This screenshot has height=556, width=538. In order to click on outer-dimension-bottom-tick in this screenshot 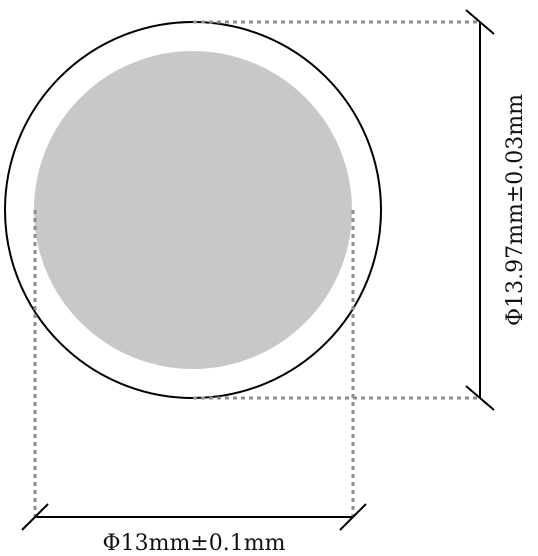, I will do `click(480, 398)`.